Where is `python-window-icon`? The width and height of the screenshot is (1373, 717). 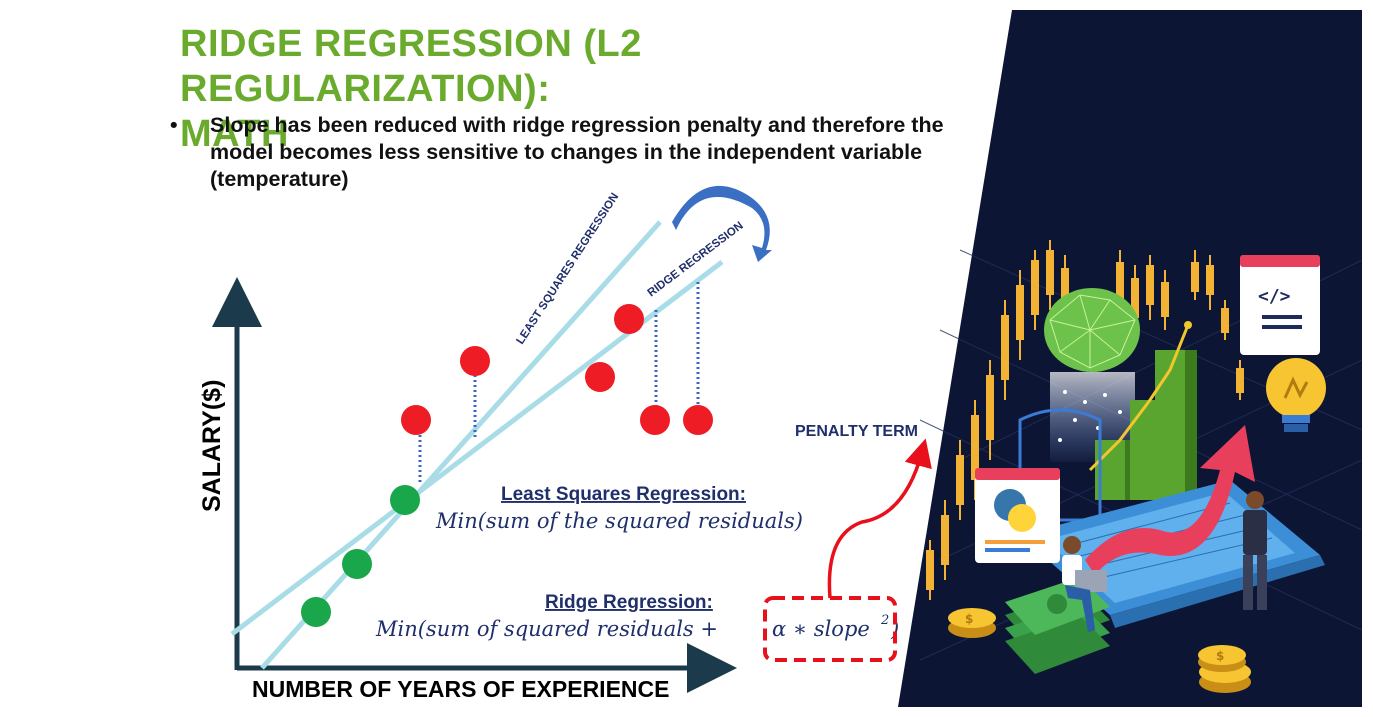
python-window-icon is located at coordinates (1017, 515).